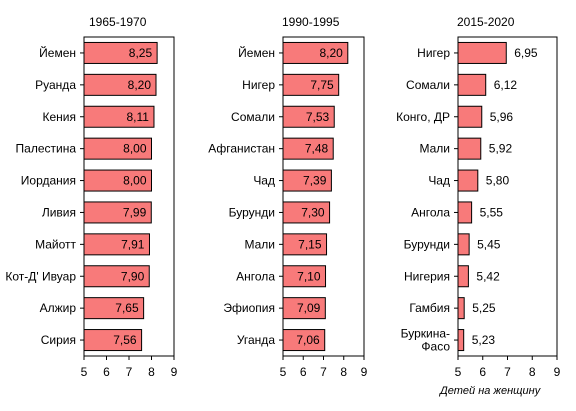 This screenshot has height=411, width=576. Describe the element at coordinates (59, 212) in the screenshot. I see `category-label: Ливия` at that location.